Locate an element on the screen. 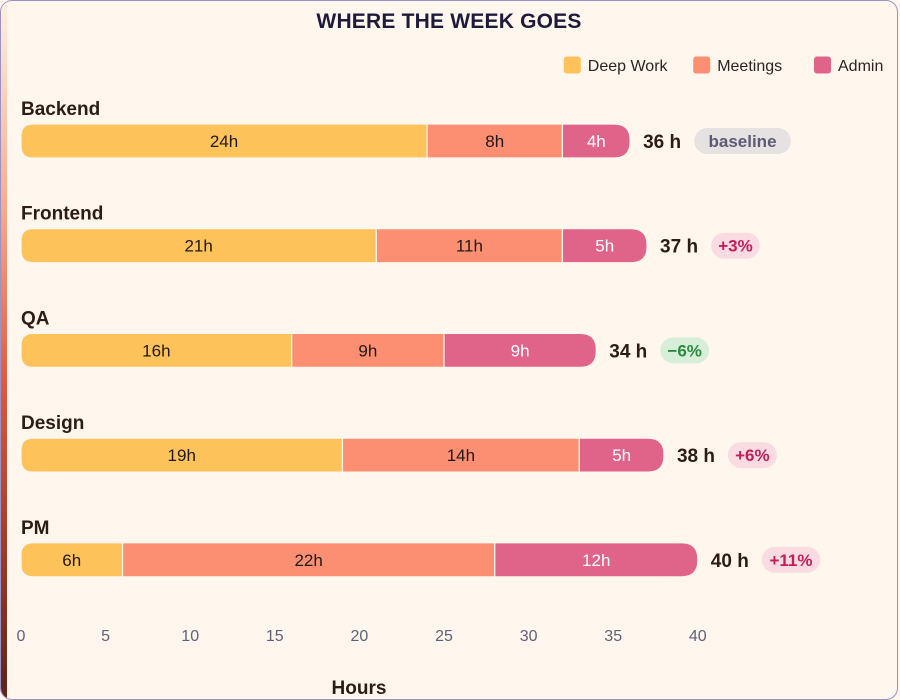  bar-label-3-1: 14h is located at coordinates (461, 455).